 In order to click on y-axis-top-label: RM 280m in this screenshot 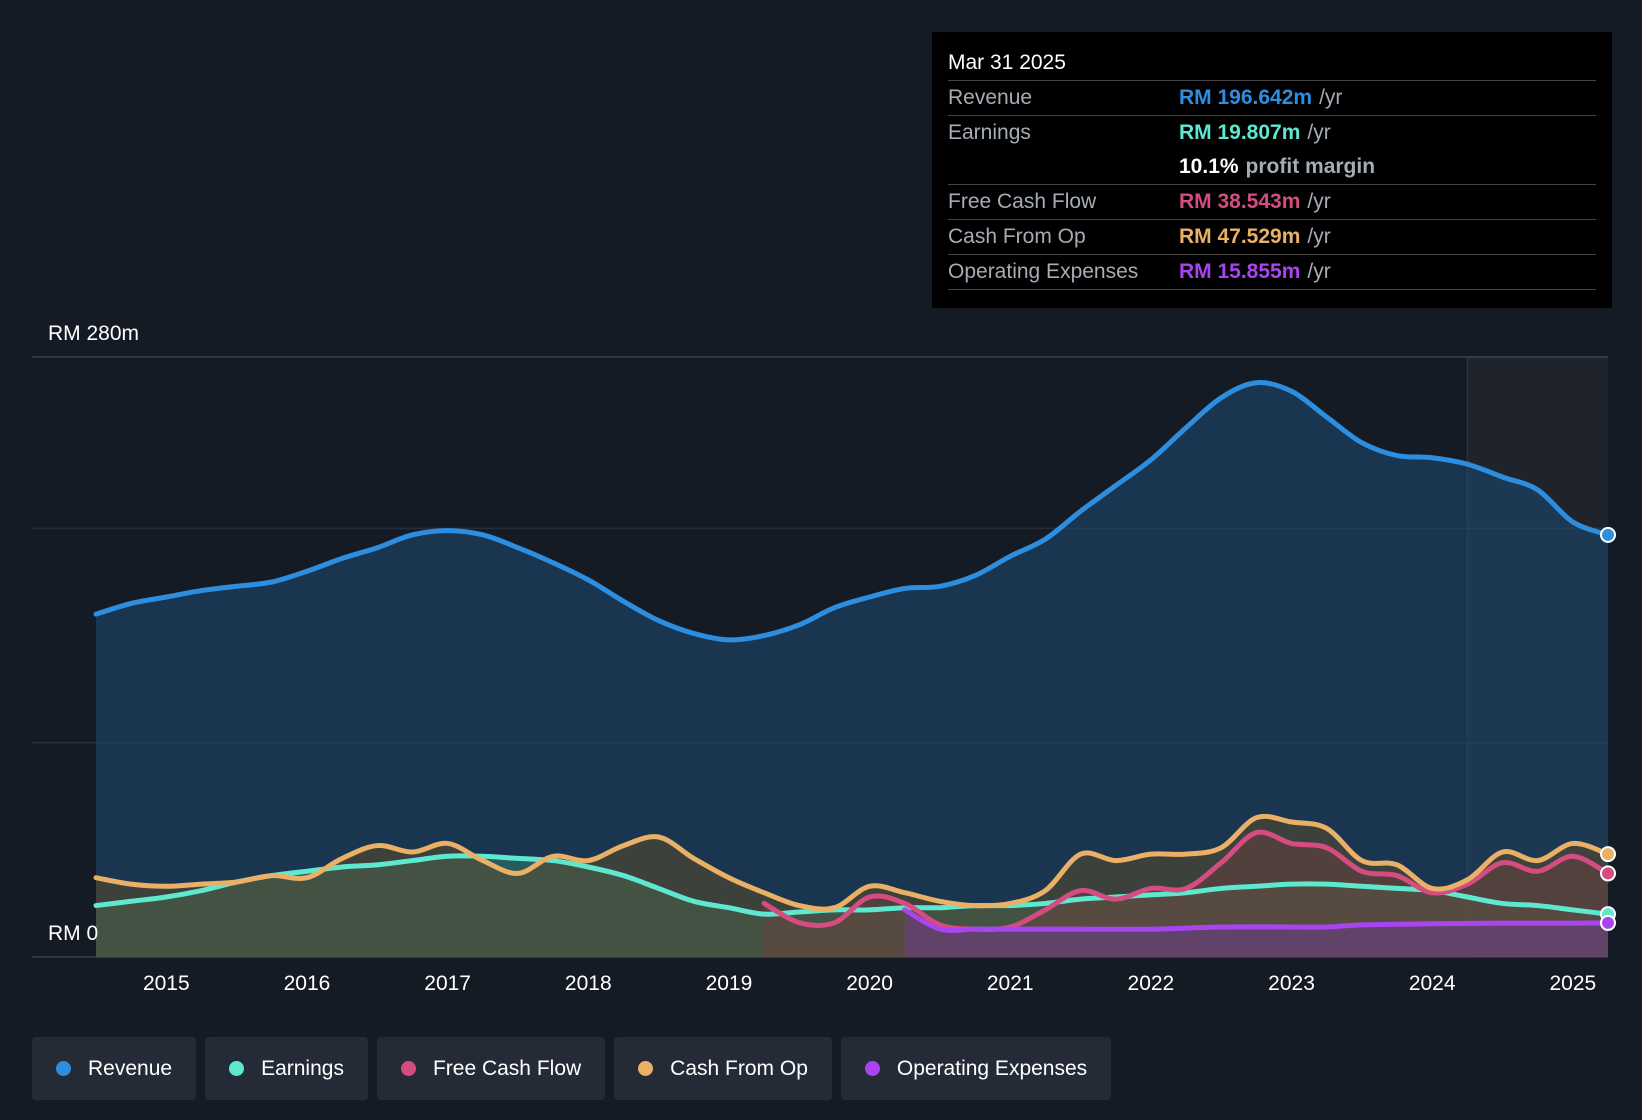, I will do `click(93, 333)`.